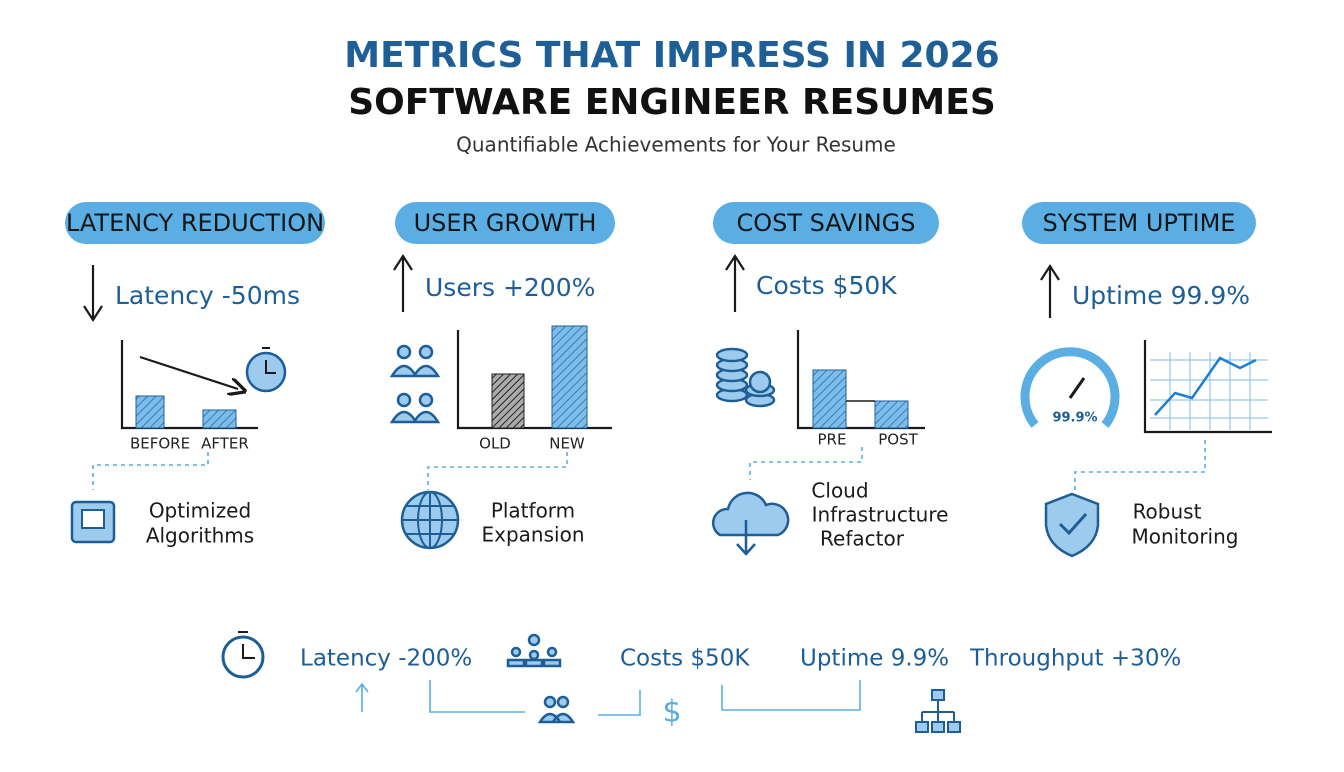  I want to click on metric: Latency -50ms, so click(207, 295).